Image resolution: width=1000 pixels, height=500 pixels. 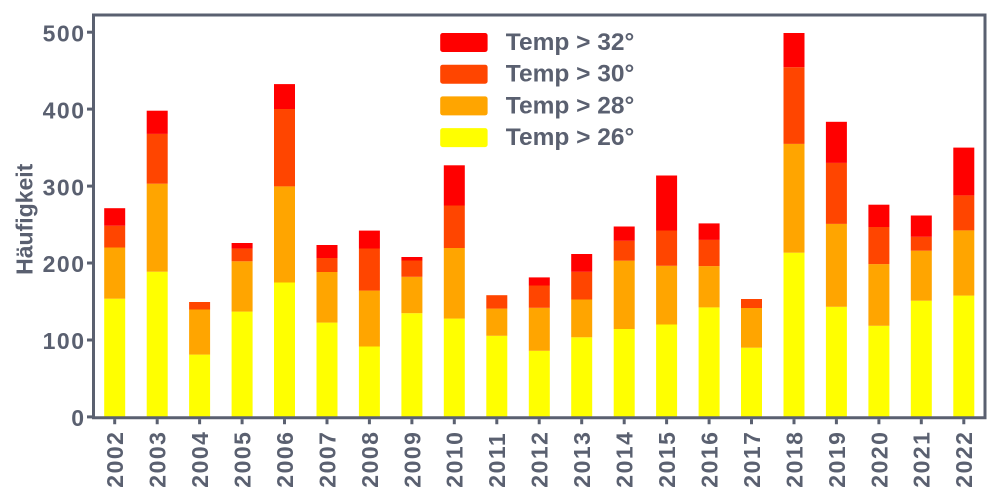 I want to click on svg-text: 2012, so click(x=540, y=459).